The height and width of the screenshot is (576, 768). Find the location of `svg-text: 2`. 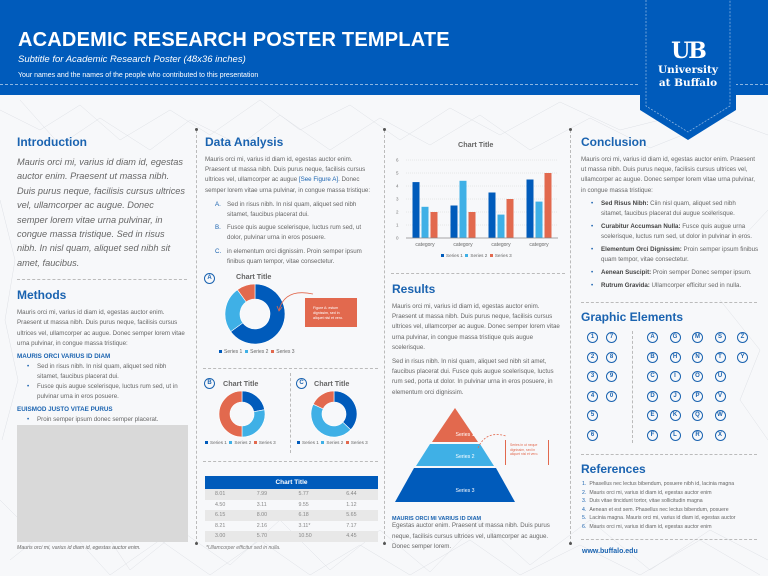

svg-text: 2 is located at coordinates (397, 212).